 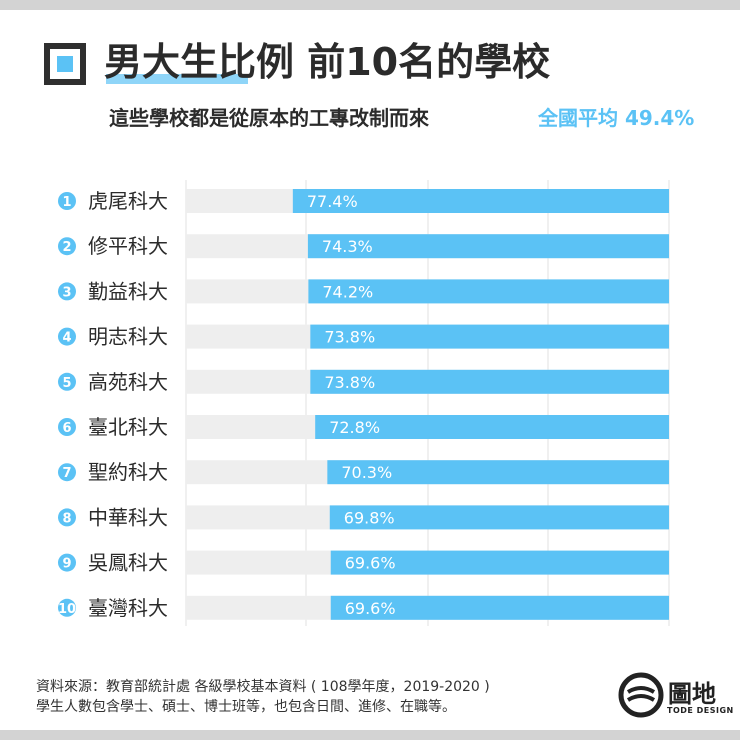 I want to click on category-label: 聖約科大, so click(x=128, y=472).